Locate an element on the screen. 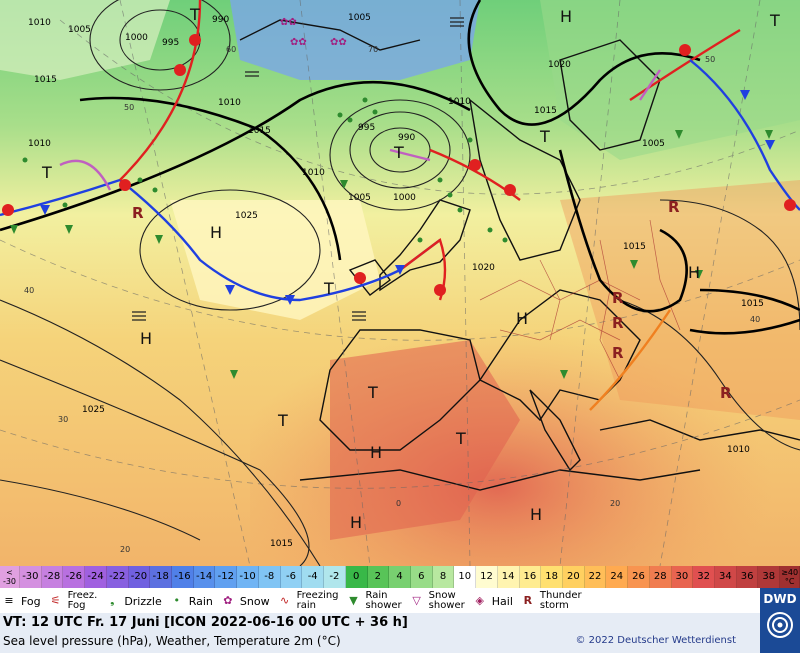 The width and height of the screenshot is (800, 653). scale-cell: 0 is located at coordinates (356, 577).